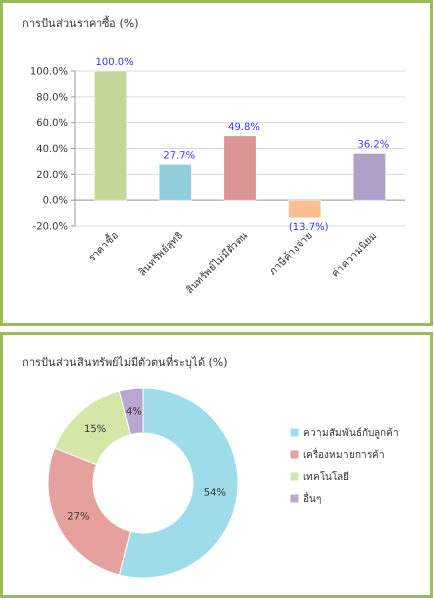  I want to click on y-tick-label: 80.0%, so click(52, 98).